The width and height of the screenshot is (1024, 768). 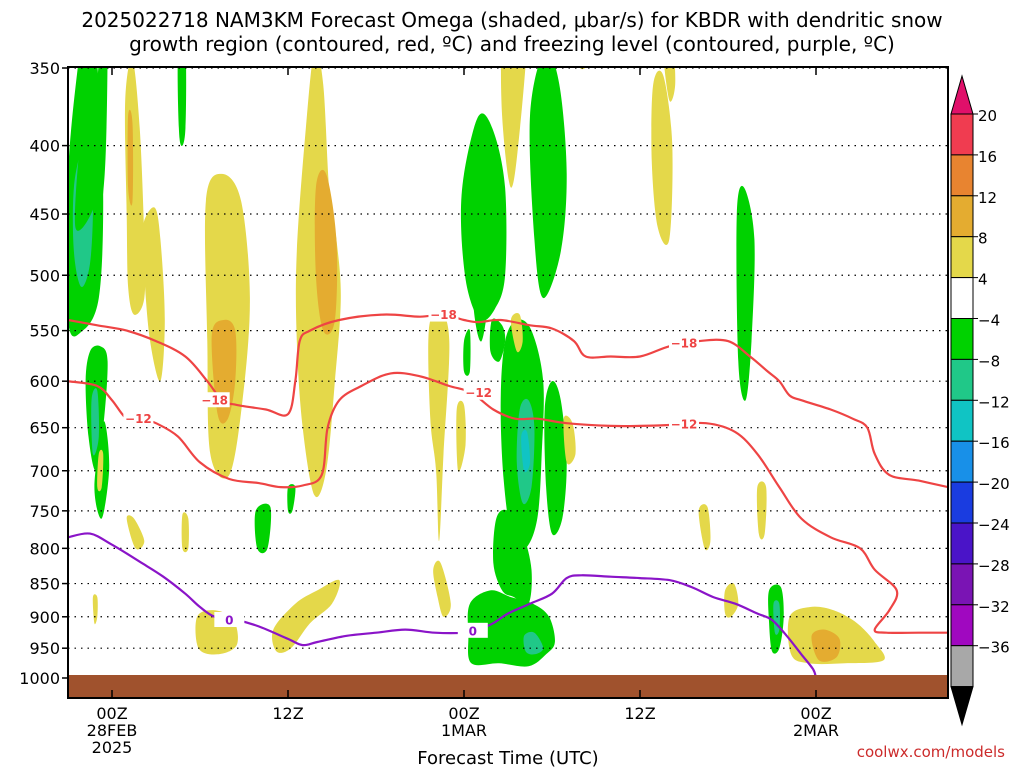 What do you see at coordinates (987, 157) in the screenshot?
I see `colorbar-label-1: 16` at bounding box center [987, 157].